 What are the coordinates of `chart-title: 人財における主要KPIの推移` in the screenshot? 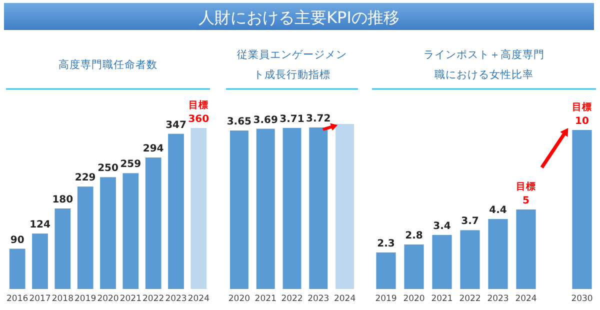 It's located at (299, 17).